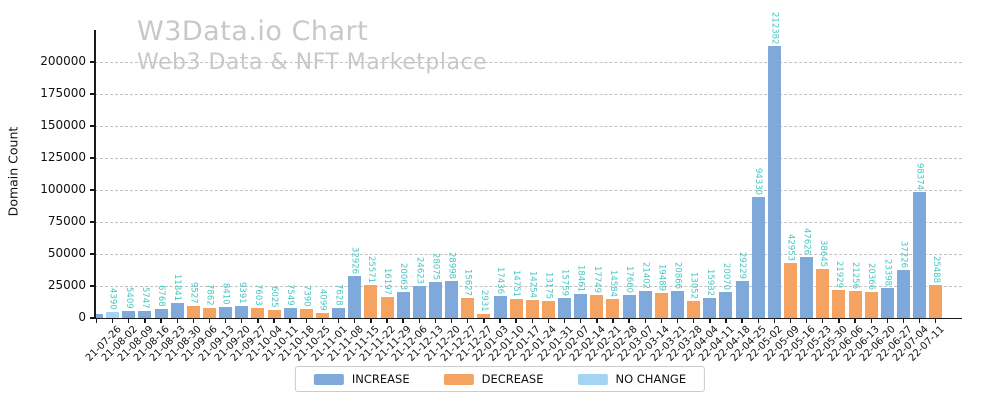 Image resolution: width=1000 pixels, height=400 pixels. I want to click on bar-value-label: 212382, so click(774, 27).